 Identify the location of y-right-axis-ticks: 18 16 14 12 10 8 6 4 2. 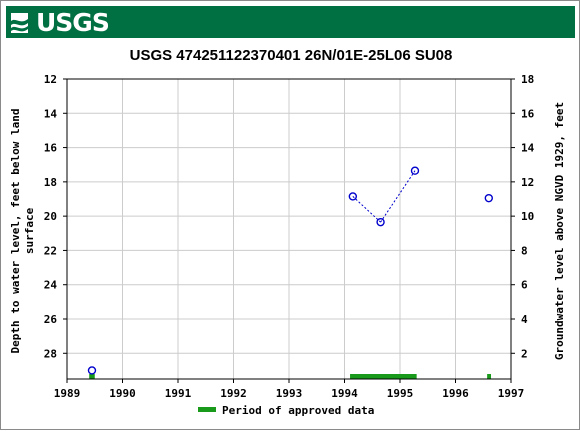
(523, 216).